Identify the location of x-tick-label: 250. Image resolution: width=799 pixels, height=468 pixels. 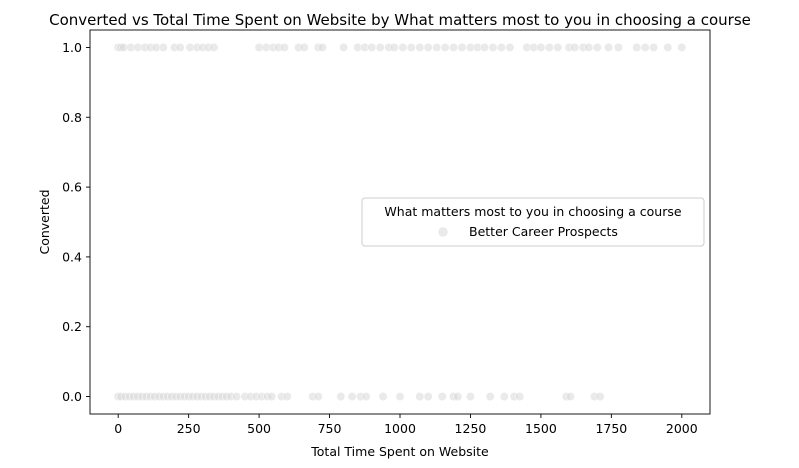
(189, 428).